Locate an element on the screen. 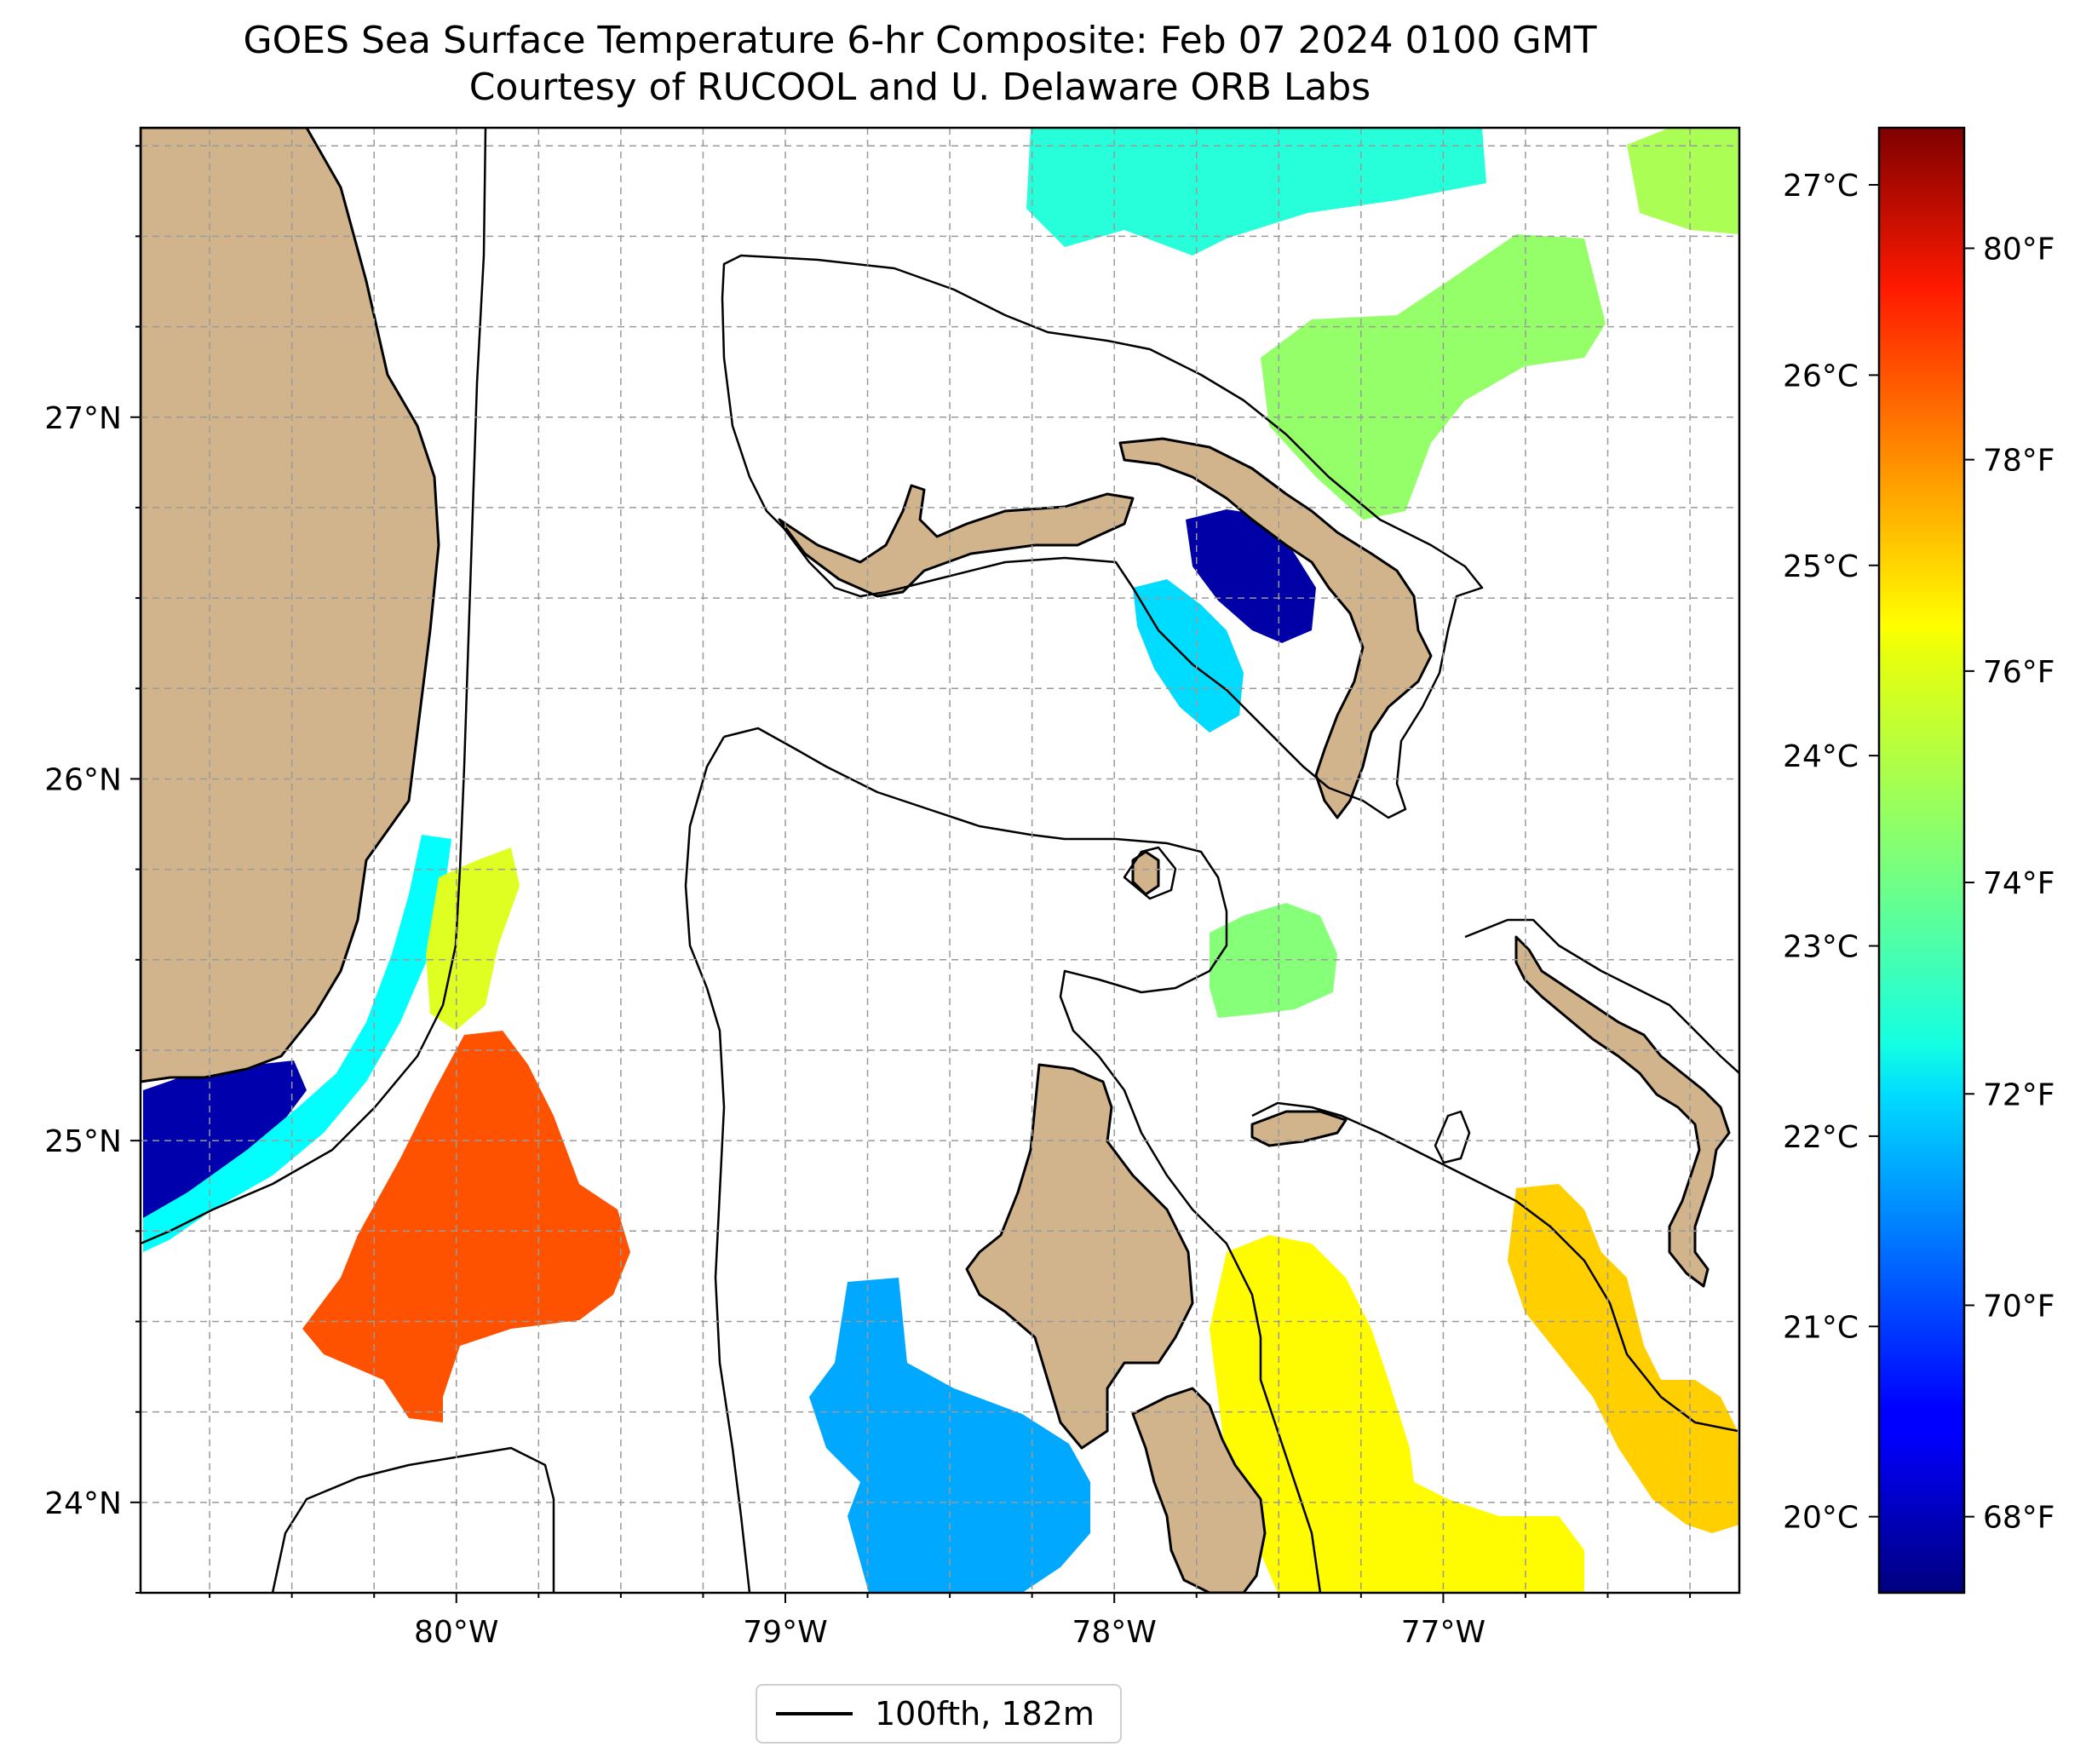  fahrenheit-tick-label: 68°F is located at coordinates (2019, 1518).